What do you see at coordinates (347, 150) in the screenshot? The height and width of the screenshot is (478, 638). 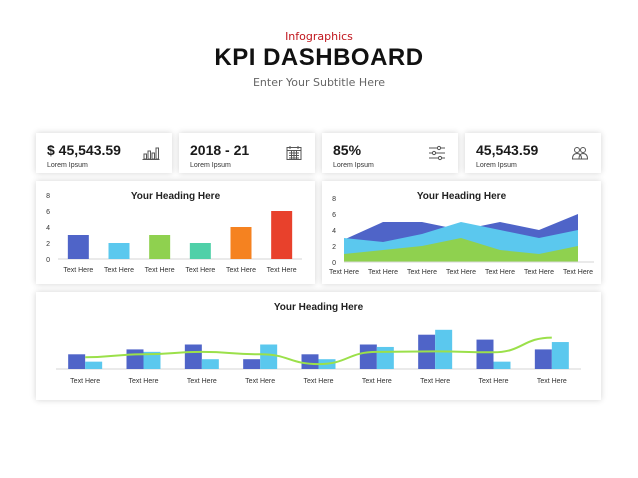 I see `kpi-value: 85%` at bounding box center [347, 150].